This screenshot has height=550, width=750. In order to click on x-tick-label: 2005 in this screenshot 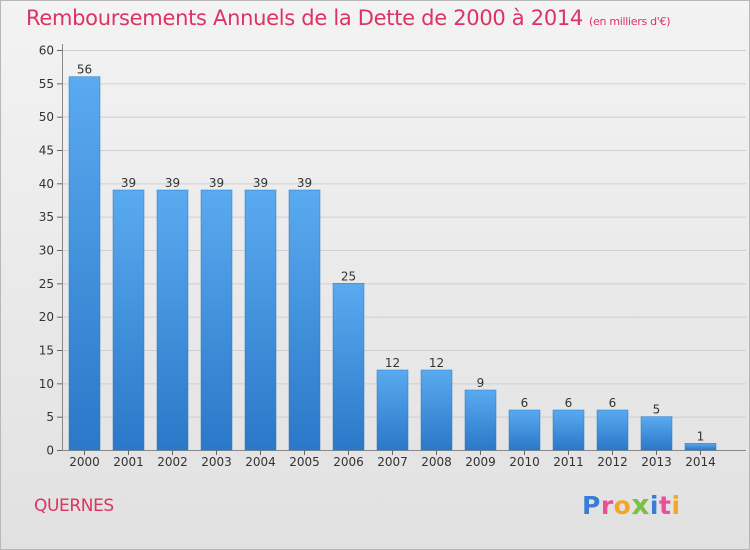, I will do `click(304, 462)`.